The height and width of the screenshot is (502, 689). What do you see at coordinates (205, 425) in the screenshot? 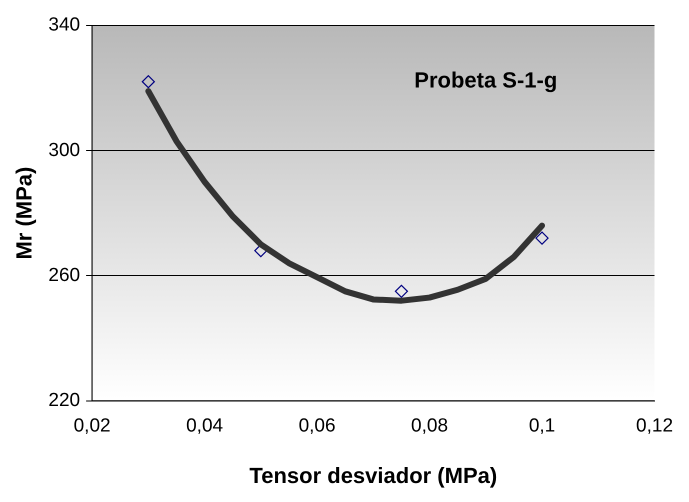
I see `x-tick-label: 0,04` at bounding box center [205, 425].